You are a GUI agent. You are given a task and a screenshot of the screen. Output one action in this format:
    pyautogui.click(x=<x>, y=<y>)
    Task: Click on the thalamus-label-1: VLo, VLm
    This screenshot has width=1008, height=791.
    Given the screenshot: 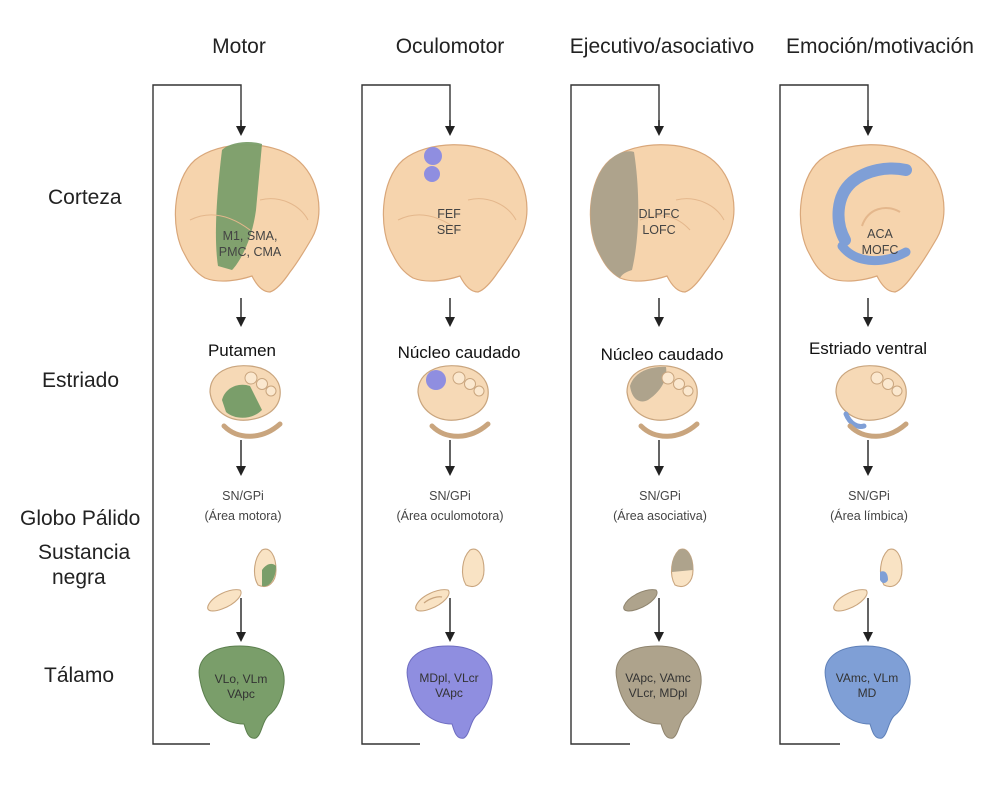 What is the action you would take?
    pyautogui.click(x=241, y=679)
    